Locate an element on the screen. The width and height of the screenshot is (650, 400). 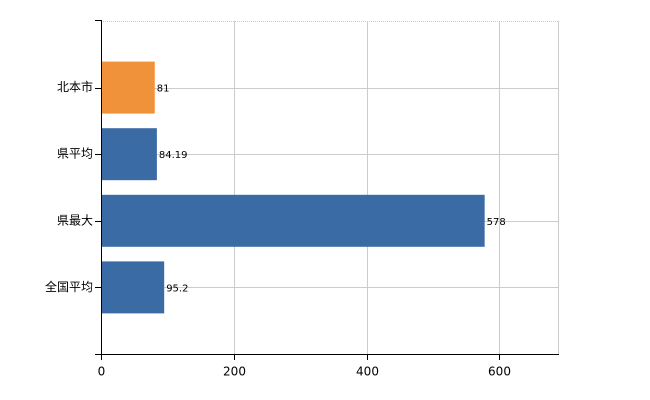
x-tick-label: 0 is located at coordinates (102, 372).